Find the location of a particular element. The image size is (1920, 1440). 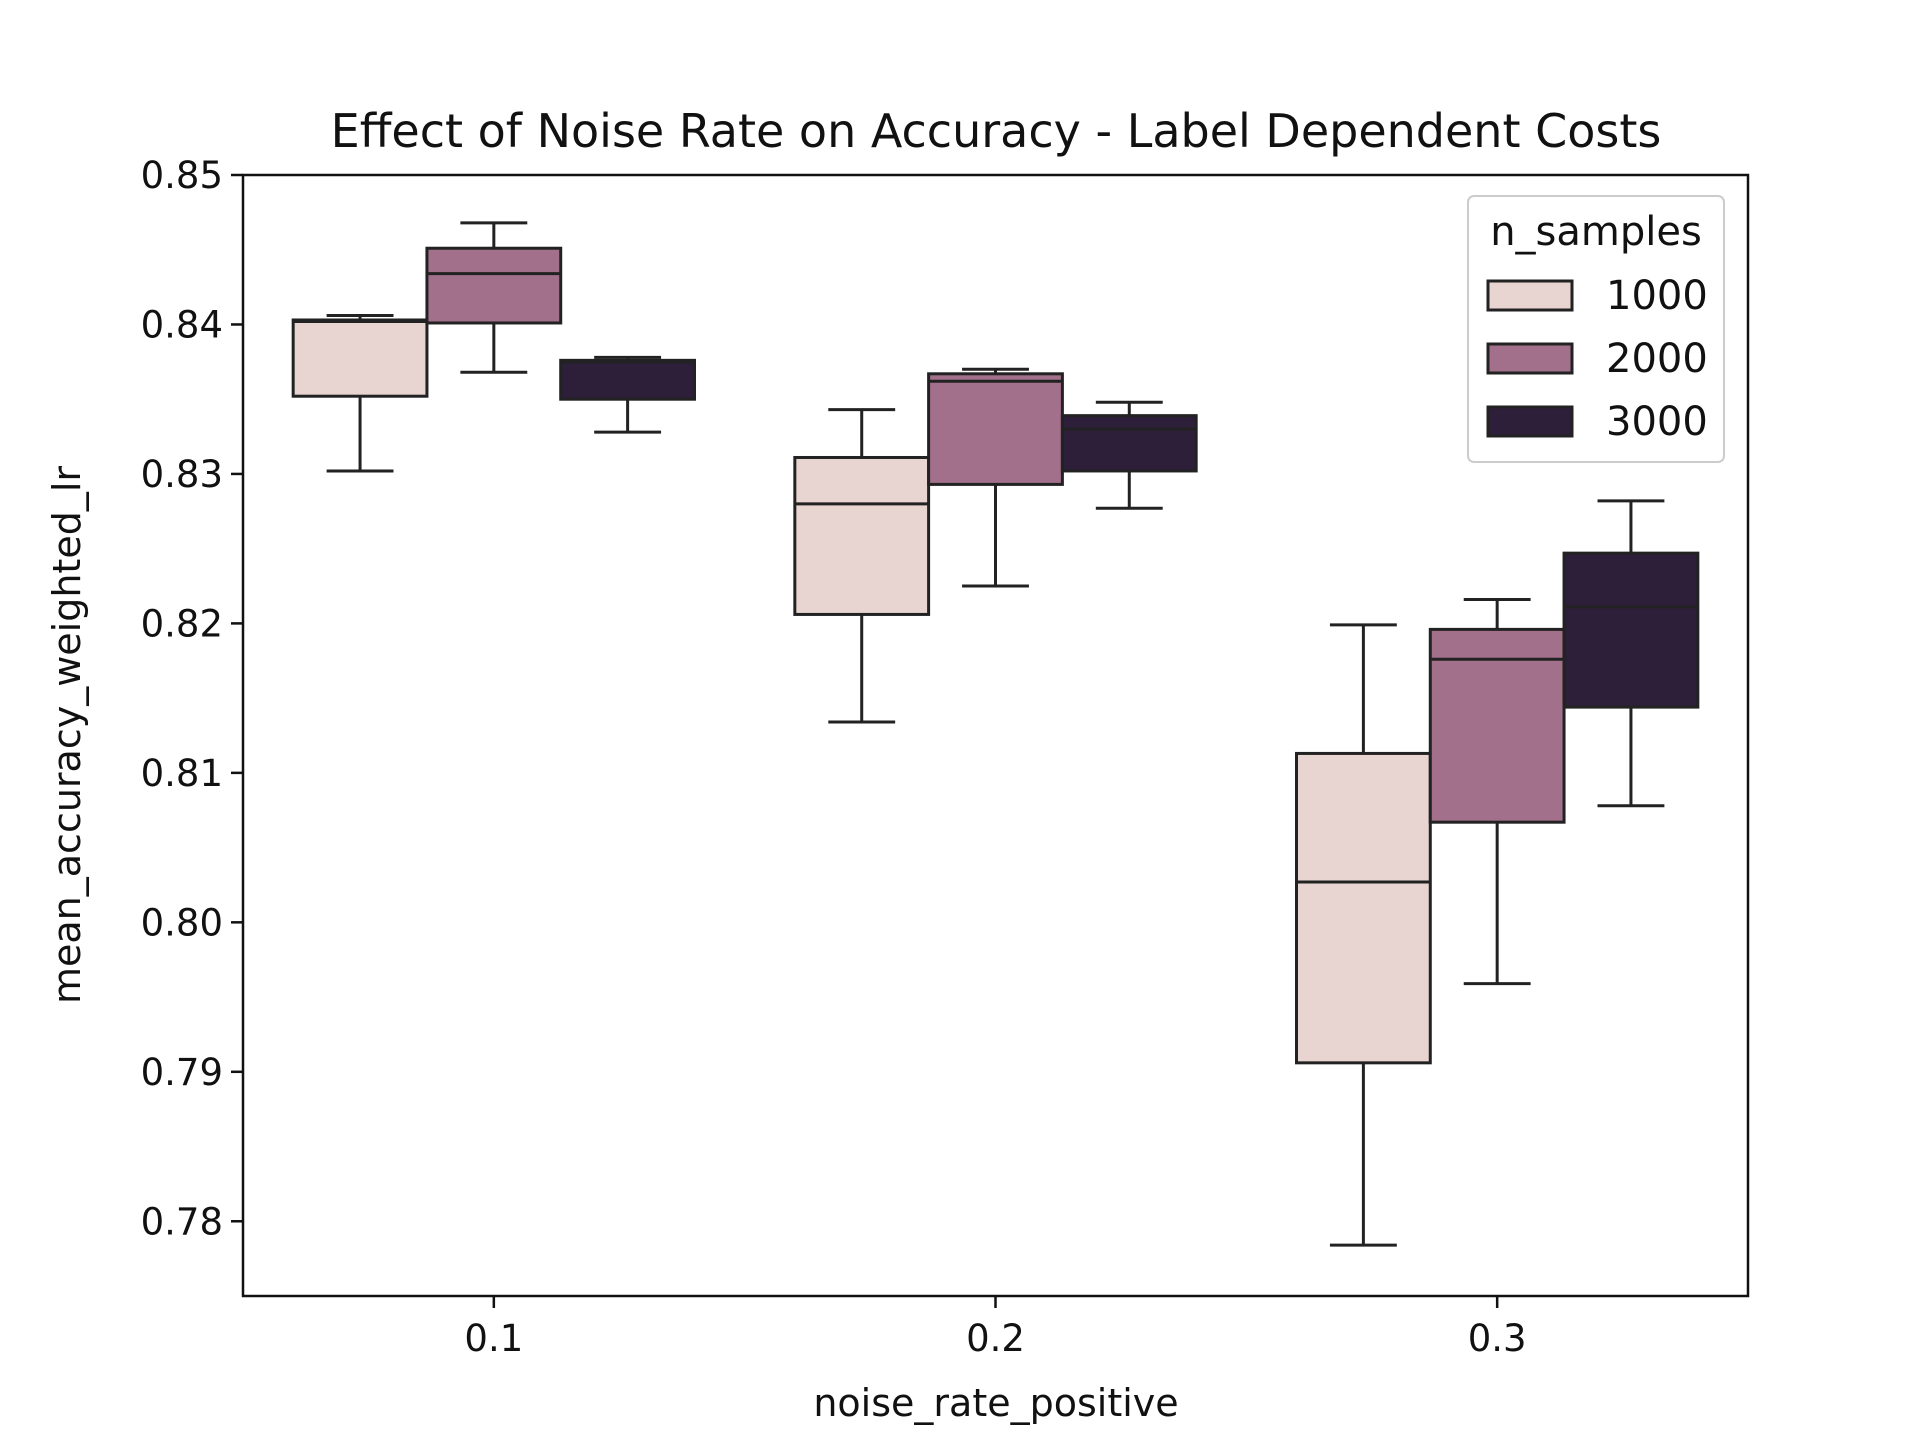

y-tick-label: 0.80 is located at coordinates (182, 922).